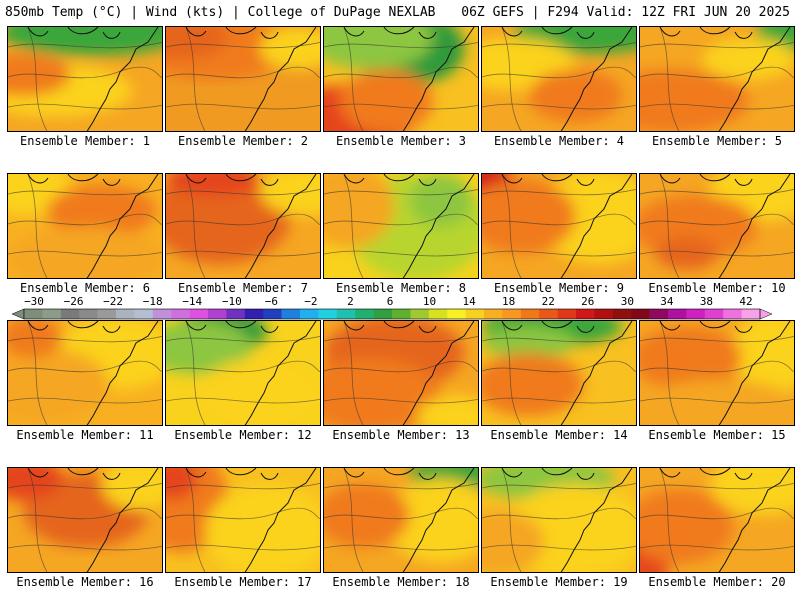 The width and height of the screenshot is (800, 600). What do you see at coordinates (271, 301) in the screenshot?
I see `colorbar-tick-label: −6` at bounding box center [271, 301].